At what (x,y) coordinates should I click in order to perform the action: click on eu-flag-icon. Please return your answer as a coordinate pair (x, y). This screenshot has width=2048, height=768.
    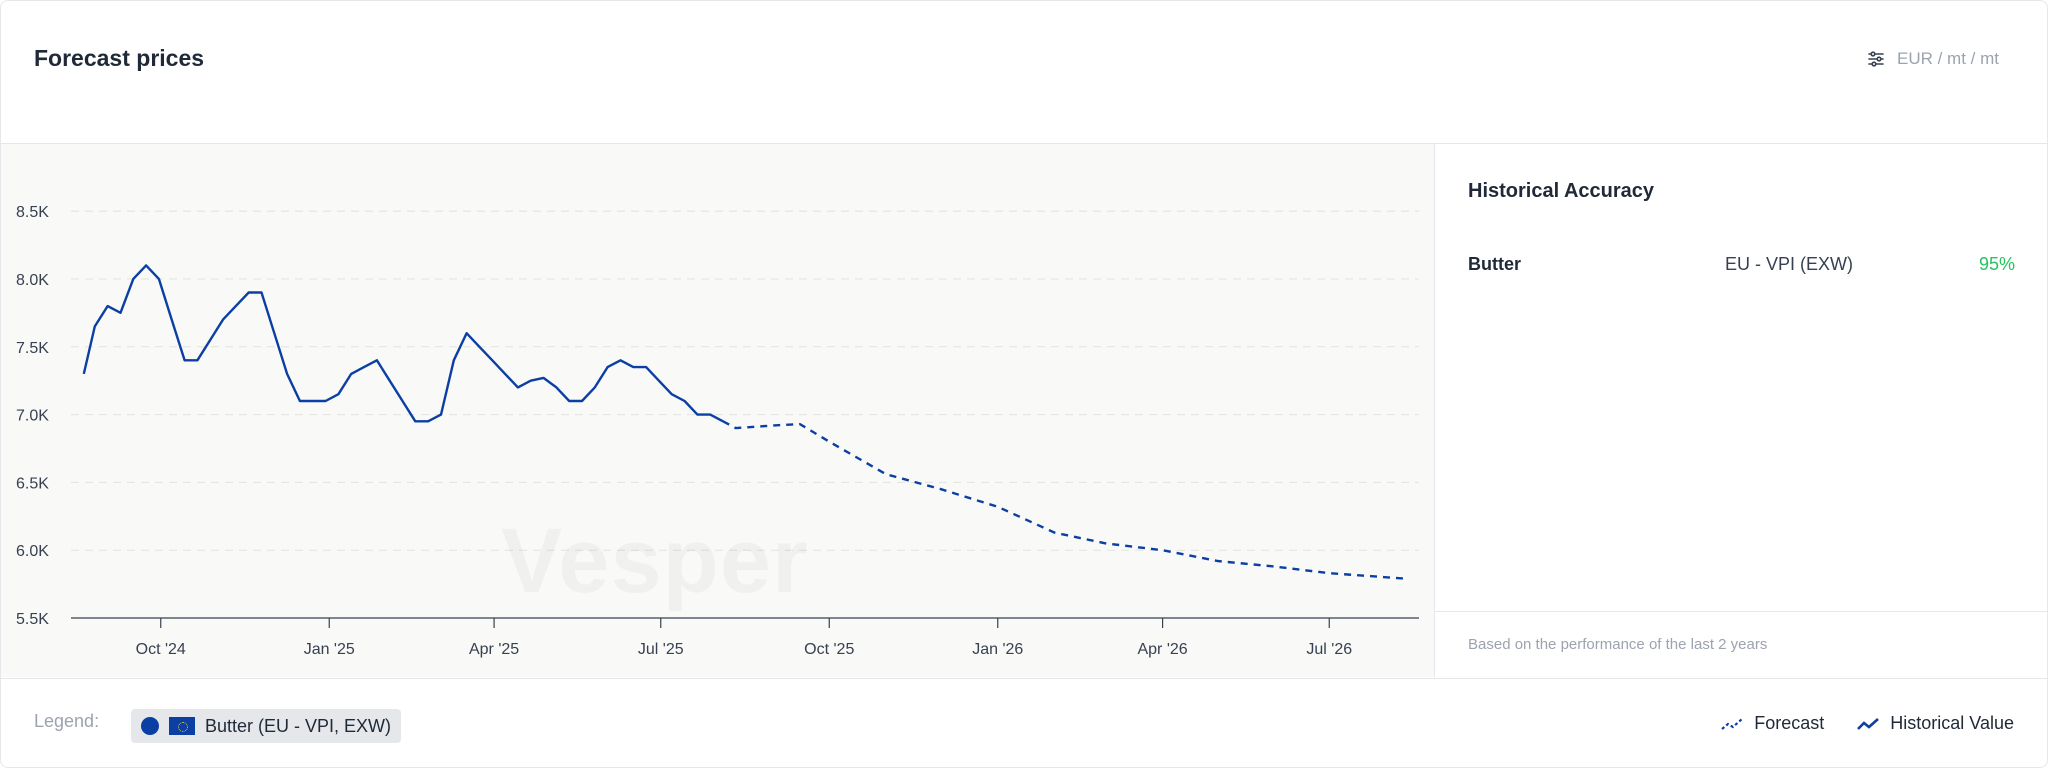
    Looking at the image, I should click on (182, 726).